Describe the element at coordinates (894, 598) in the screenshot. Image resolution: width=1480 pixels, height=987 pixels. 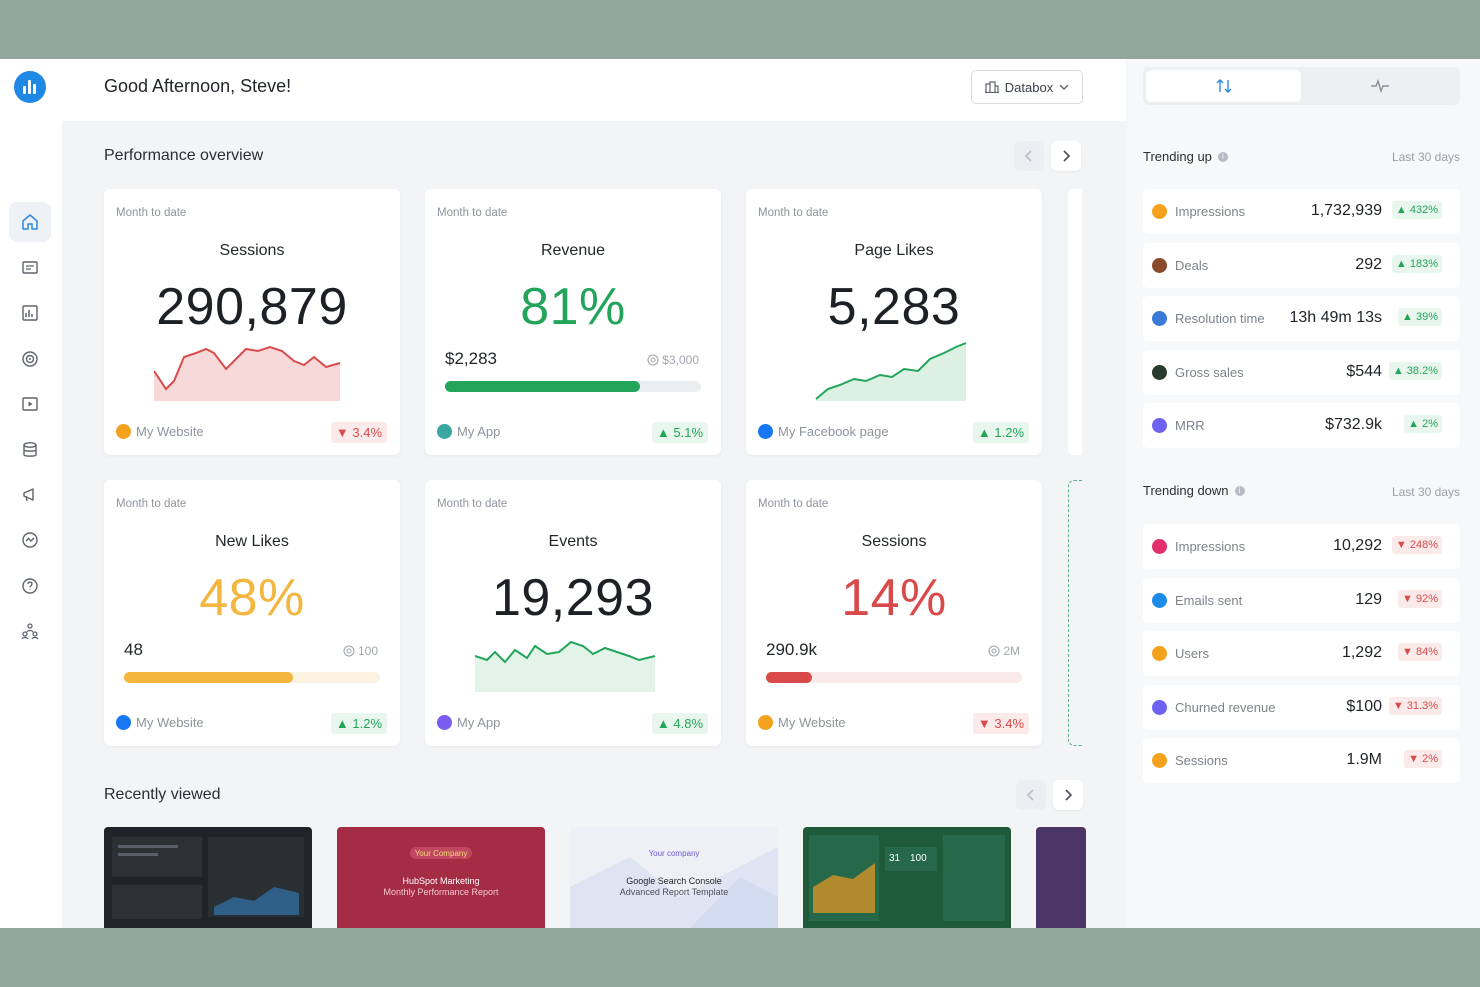
I see `metric-value: 14%` at that location.